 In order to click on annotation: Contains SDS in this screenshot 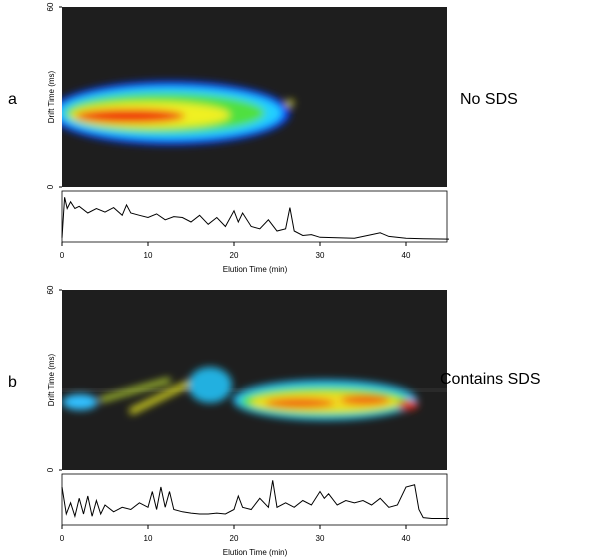, I will do `click(490, 379)`.